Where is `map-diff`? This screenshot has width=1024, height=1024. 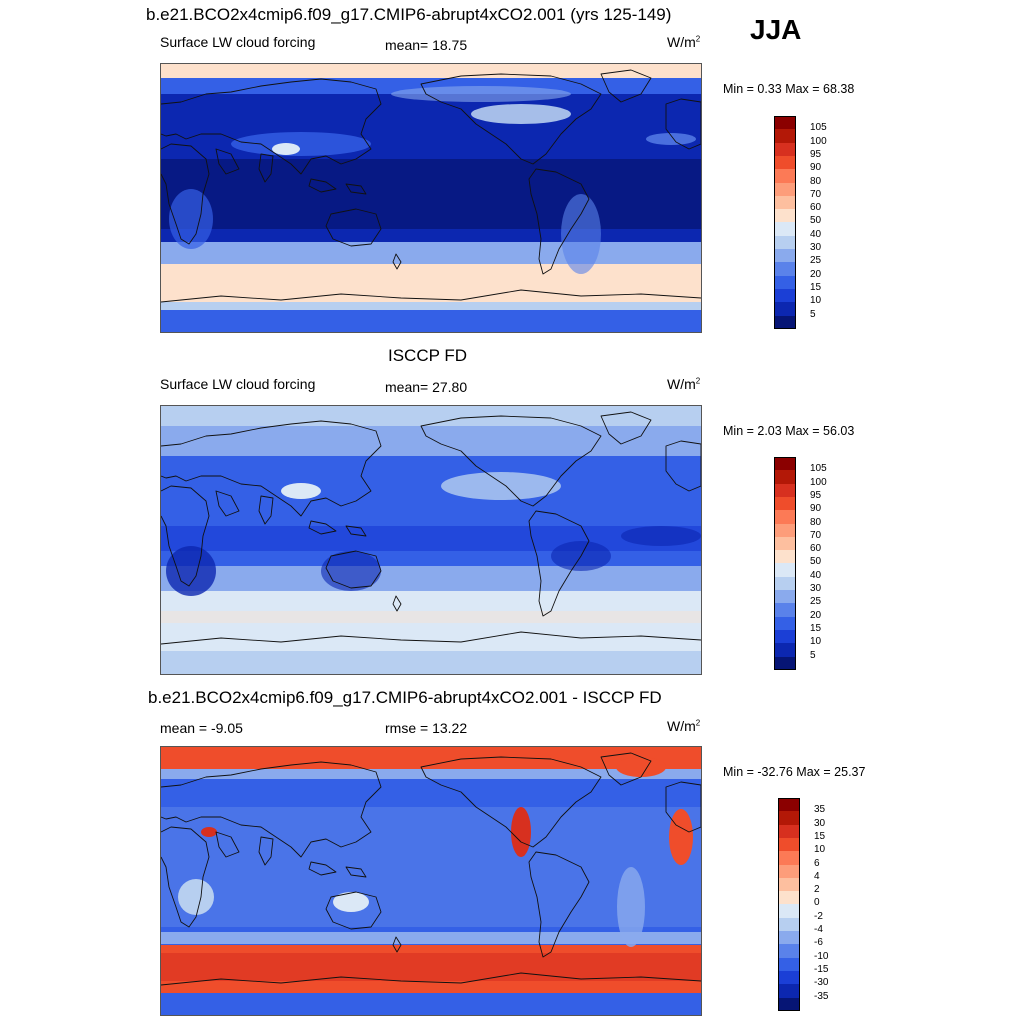
map-diff is located at coordinates (431, 881).